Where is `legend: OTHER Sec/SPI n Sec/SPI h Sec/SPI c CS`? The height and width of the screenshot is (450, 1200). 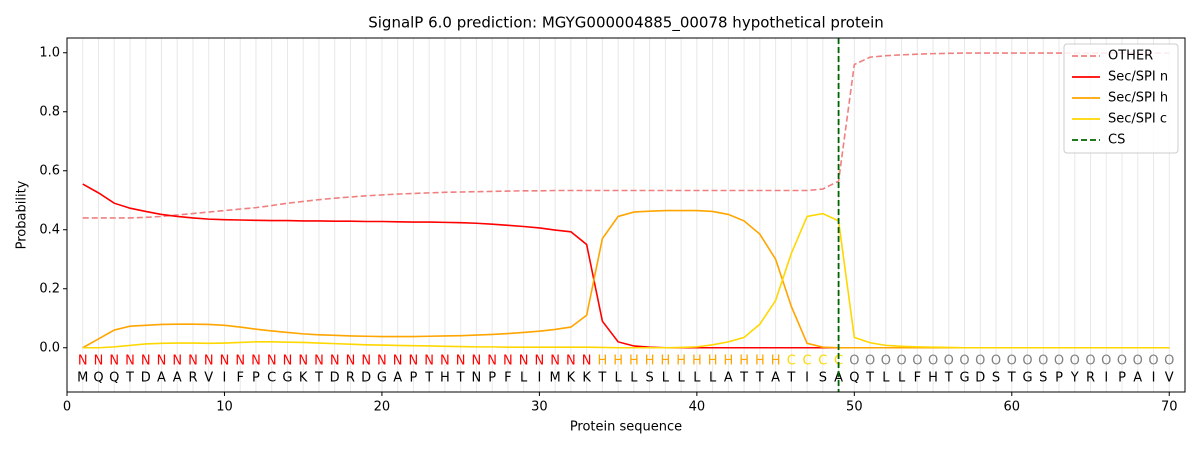
legend: OTHER Sec/SPI n Sec/SPI h Sec/SPI c CS is located at coordinates (1121, 98).